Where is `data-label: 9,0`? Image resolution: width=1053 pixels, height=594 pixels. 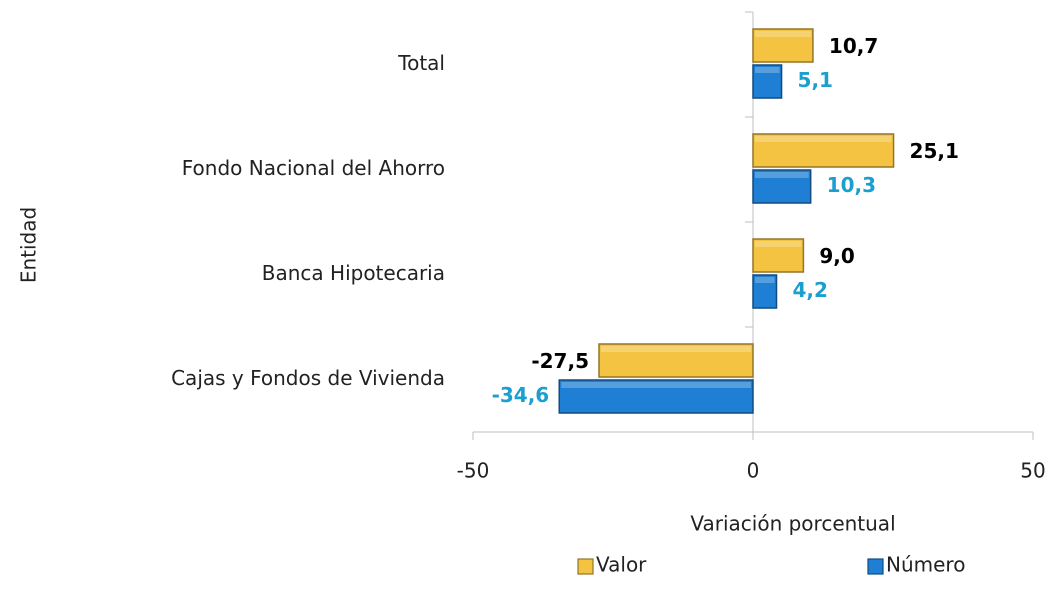 data-label: 9,0 is located at coordinates (836, 256).